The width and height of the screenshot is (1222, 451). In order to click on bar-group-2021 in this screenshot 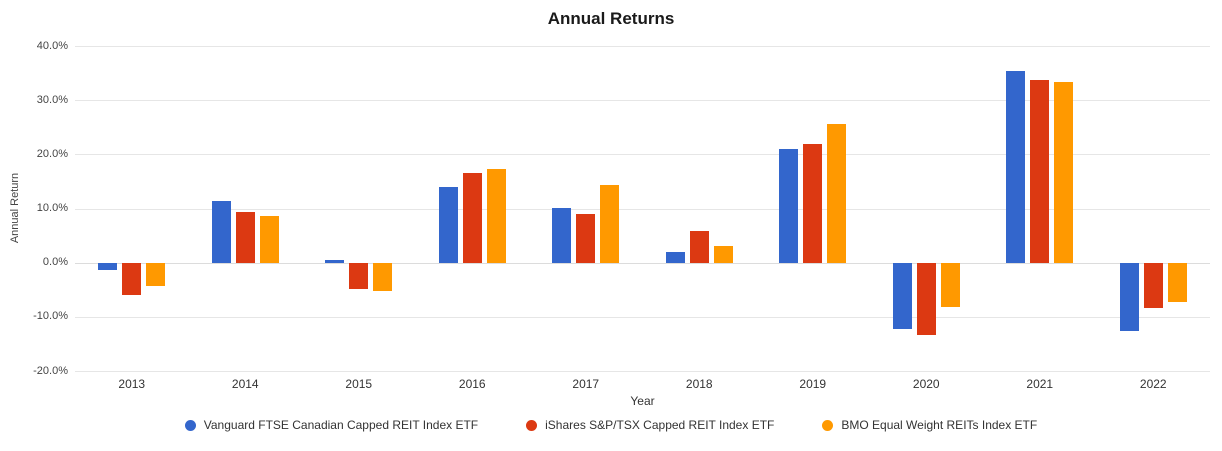, I will do `click(1040, 208)`.